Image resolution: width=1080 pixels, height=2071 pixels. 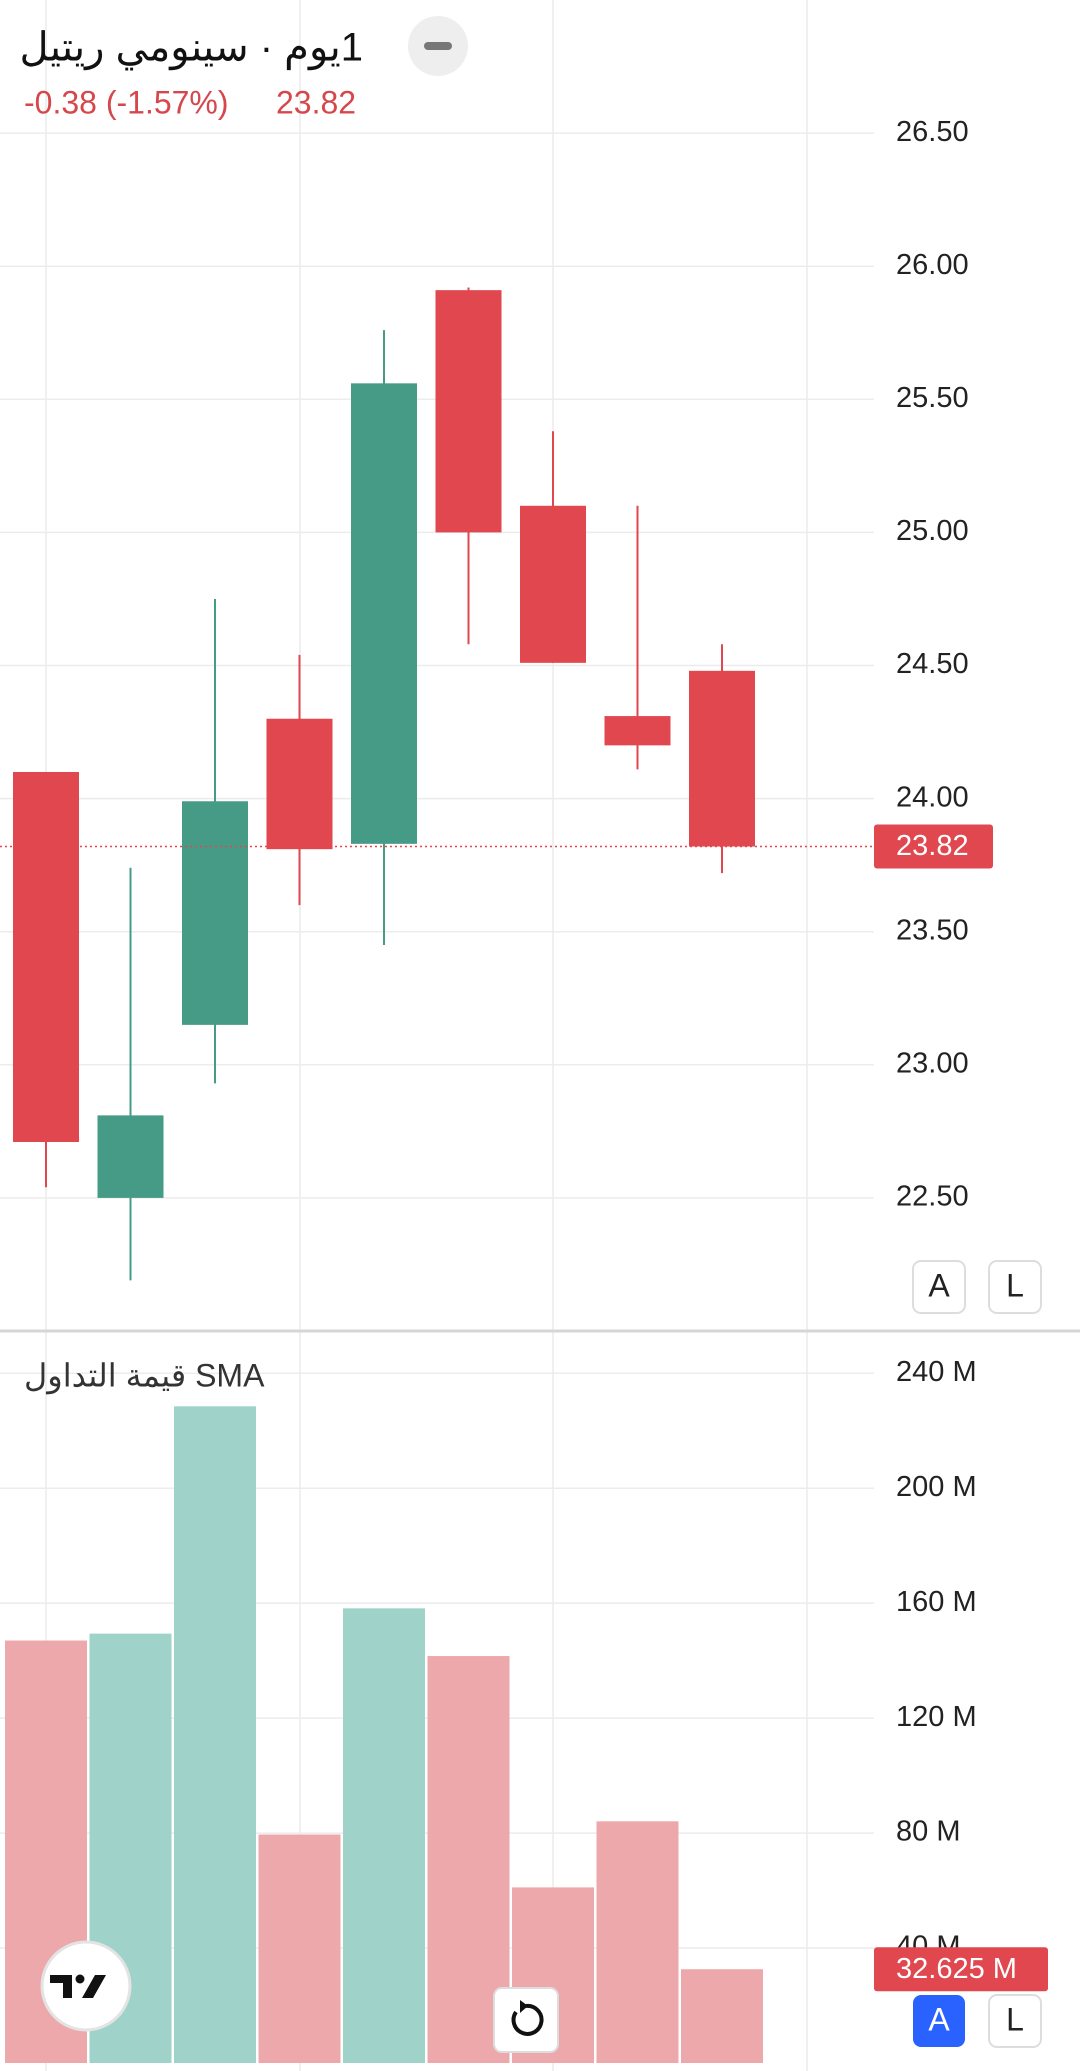 I want to click on volume-title: قيمة التداول SMA, so click(x=144, y=1375).